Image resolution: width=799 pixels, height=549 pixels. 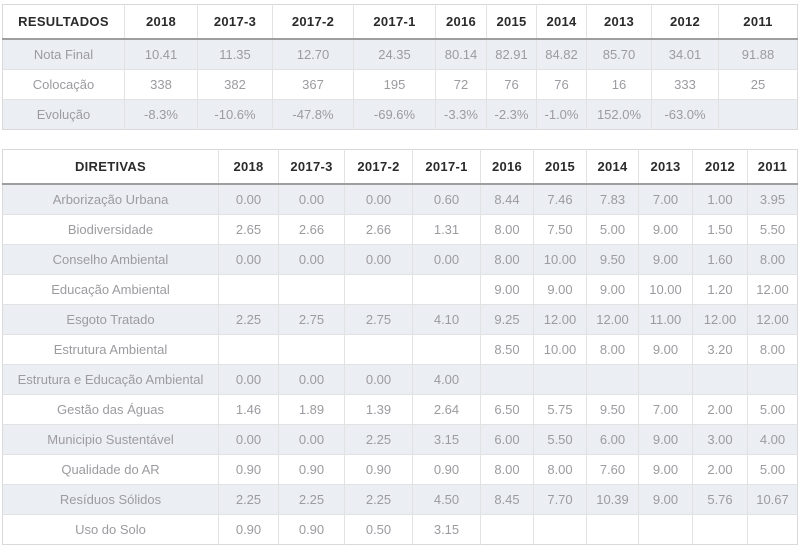 I want to click on value-cell: 4.50, so click(x=446, y=499).